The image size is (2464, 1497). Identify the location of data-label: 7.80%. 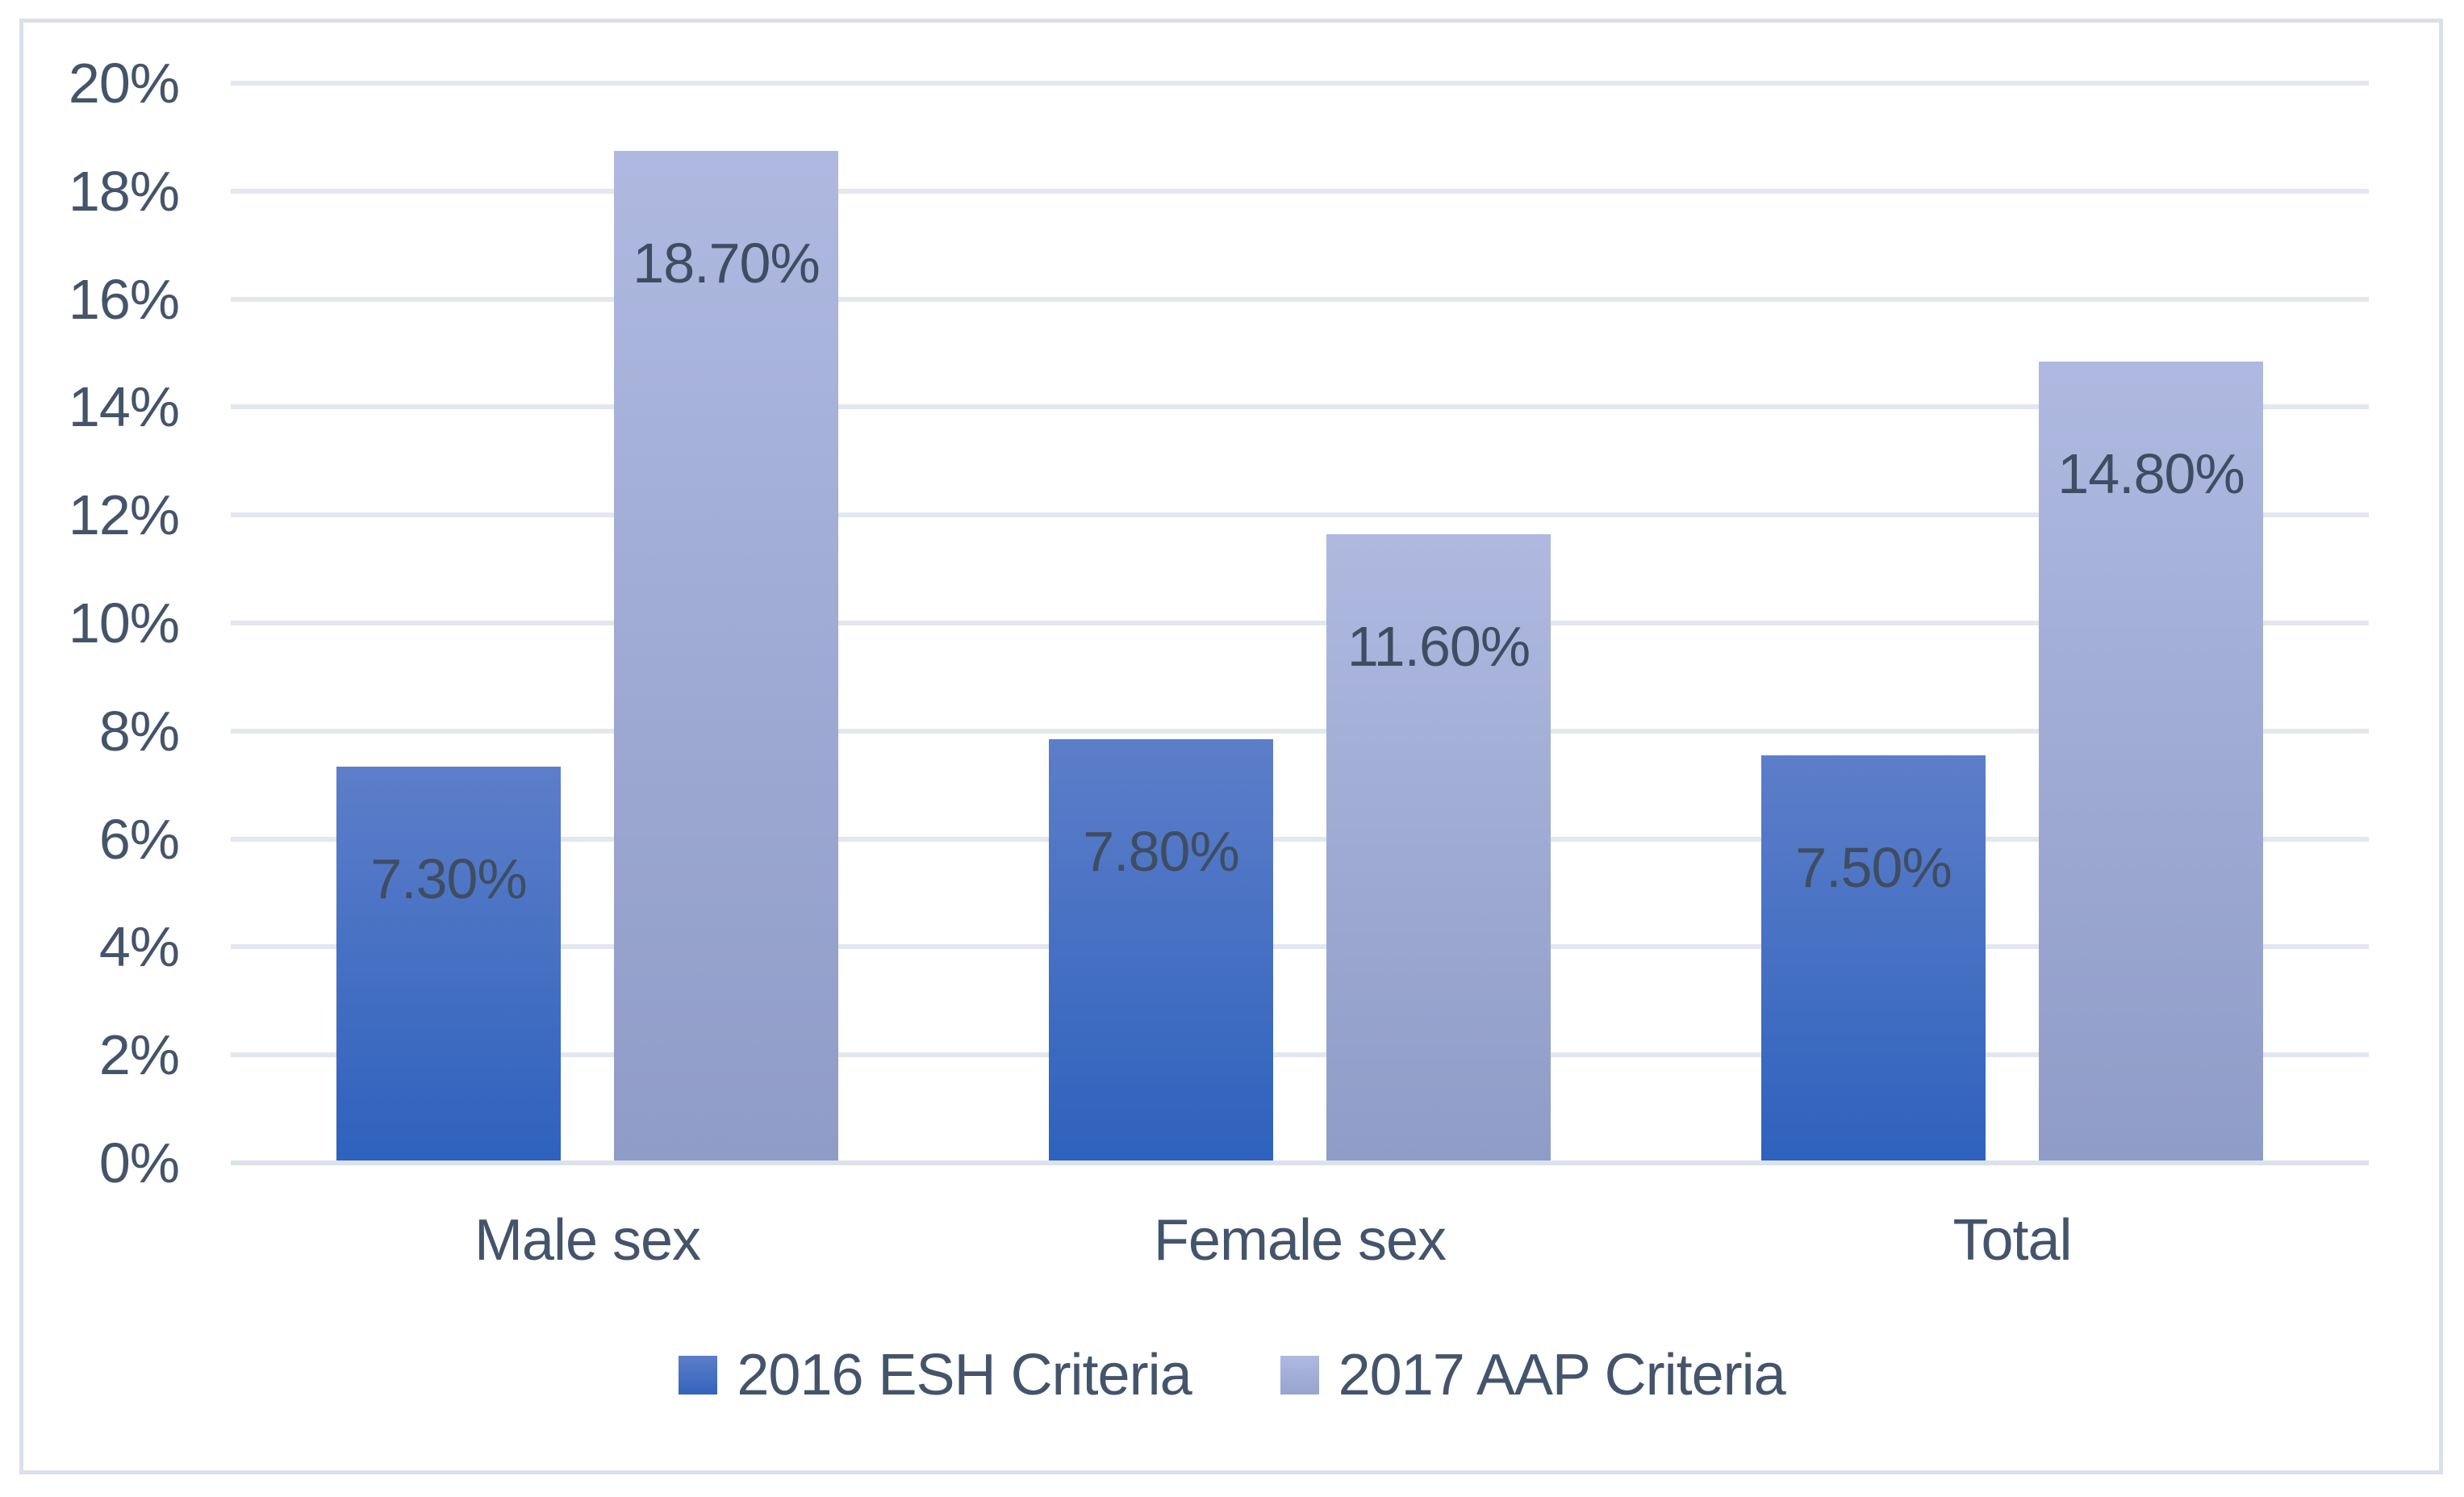
(1161, 851).